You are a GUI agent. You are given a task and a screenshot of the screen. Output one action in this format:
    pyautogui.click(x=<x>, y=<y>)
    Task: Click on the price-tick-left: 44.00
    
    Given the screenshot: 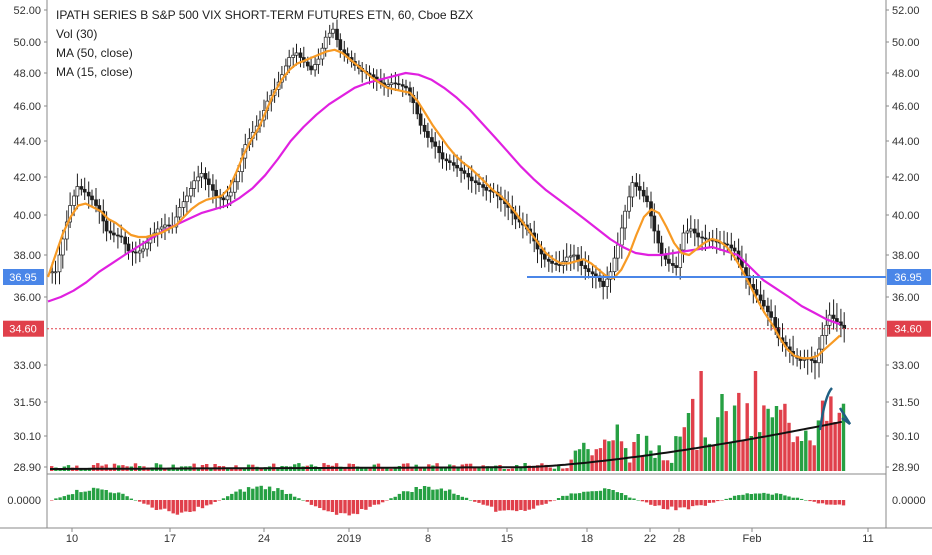 What is the action you would take?
    pyautogui.click(x=27, y=142)
    